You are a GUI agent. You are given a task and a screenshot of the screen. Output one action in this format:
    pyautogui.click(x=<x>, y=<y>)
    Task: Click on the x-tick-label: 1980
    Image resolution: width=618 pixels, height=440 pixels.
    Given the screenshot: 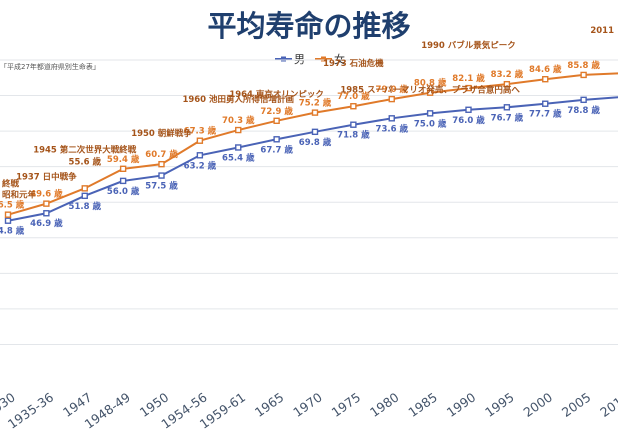 What is the action you would take?
    pyautogui.click(x=384, y=404)
    